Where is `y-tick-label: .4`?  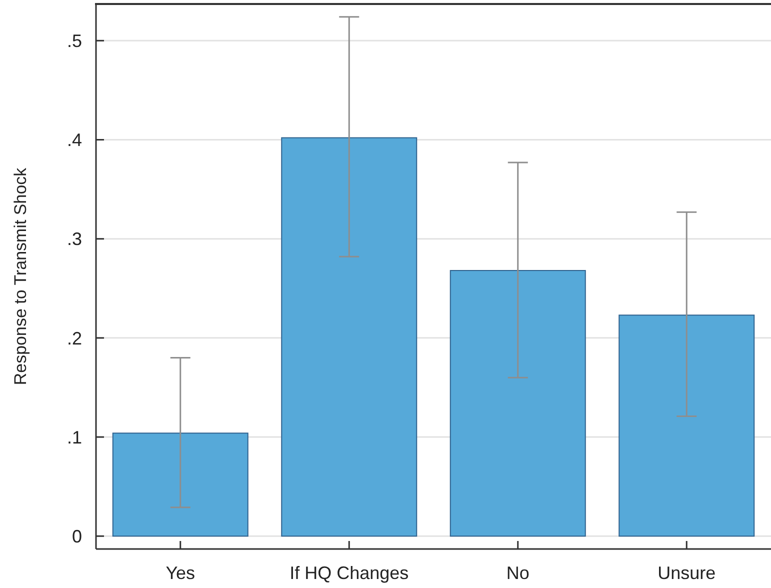
y-tick-label: .4 is located at coordinates (74, 140).